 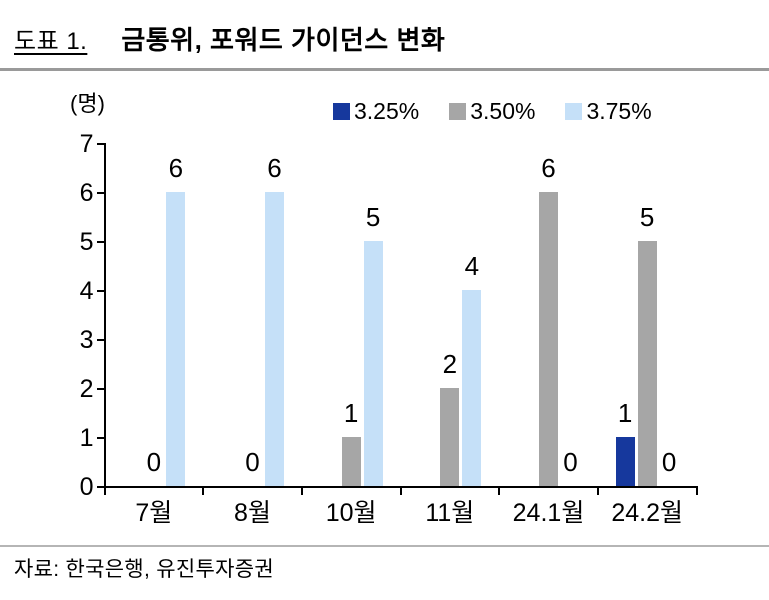 I want to click on x-axis-line, so click(x=400, y=487).